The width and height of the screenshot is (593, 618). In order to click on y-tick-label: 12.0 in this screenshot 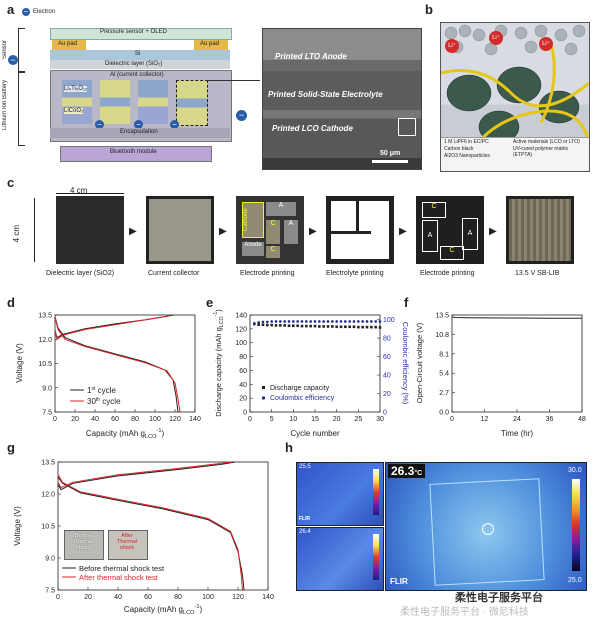, I will do `click(45, 340)`.